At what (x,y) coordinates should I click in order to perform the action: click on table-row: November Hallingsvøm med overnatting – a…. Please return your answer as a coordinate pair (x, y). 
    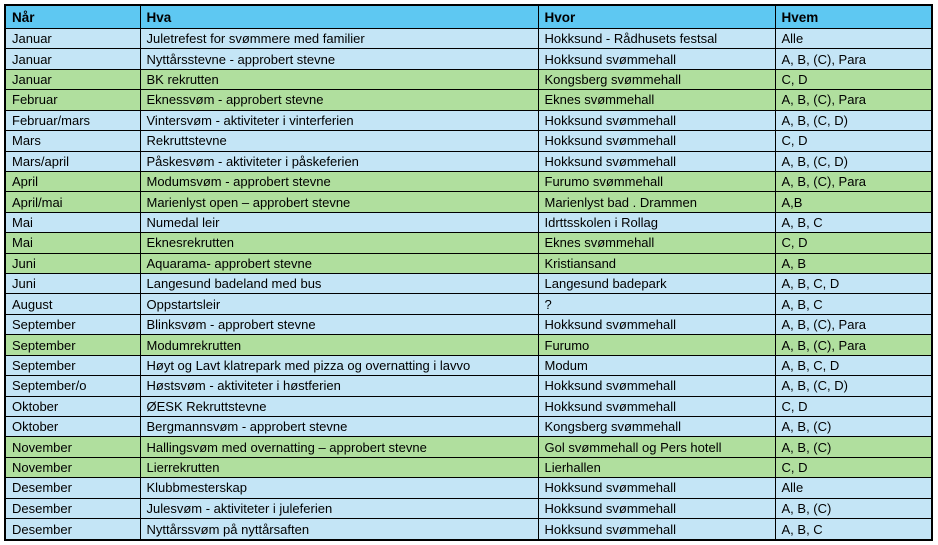
    Looking at the image, I should click on (468, 447).